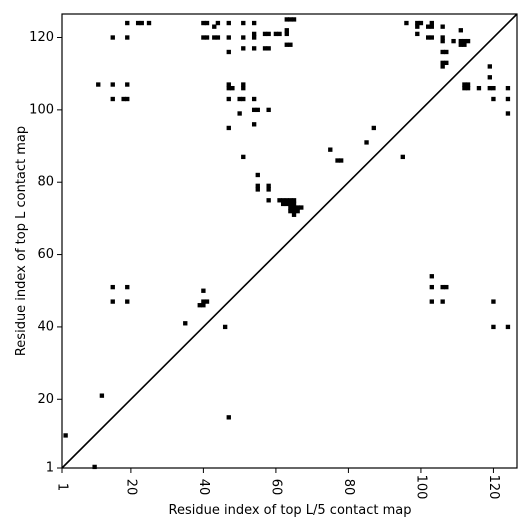 Image resolution: width=531 pixels, height=531 pixels. I want to click on x-tick-label: 80, so click(348, 487).